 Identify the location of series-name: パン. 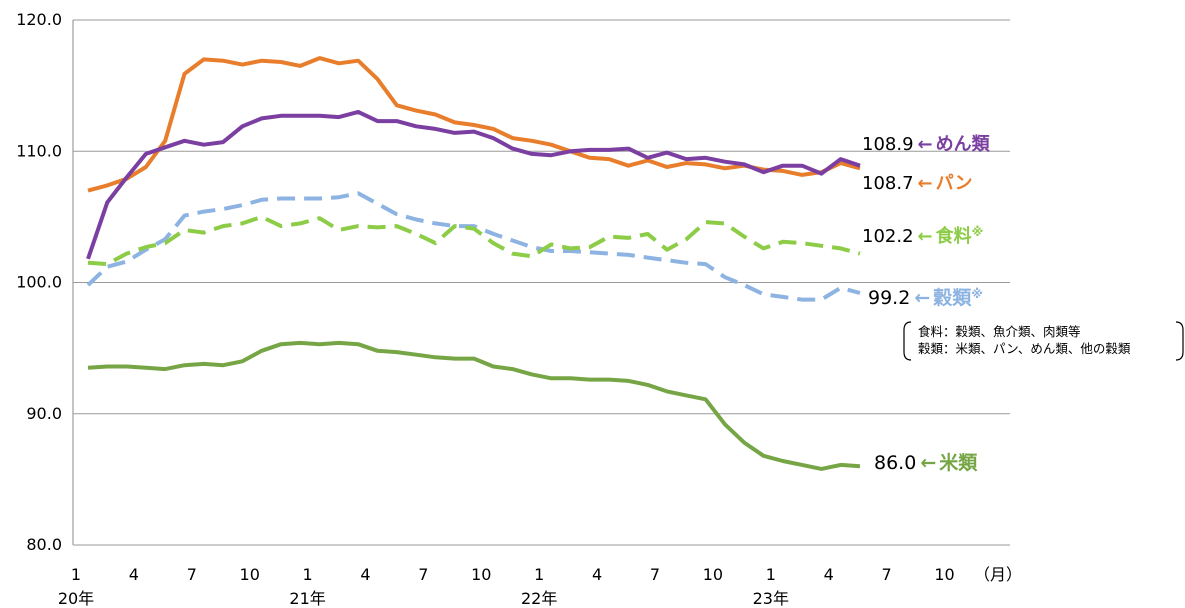
(954, 183).